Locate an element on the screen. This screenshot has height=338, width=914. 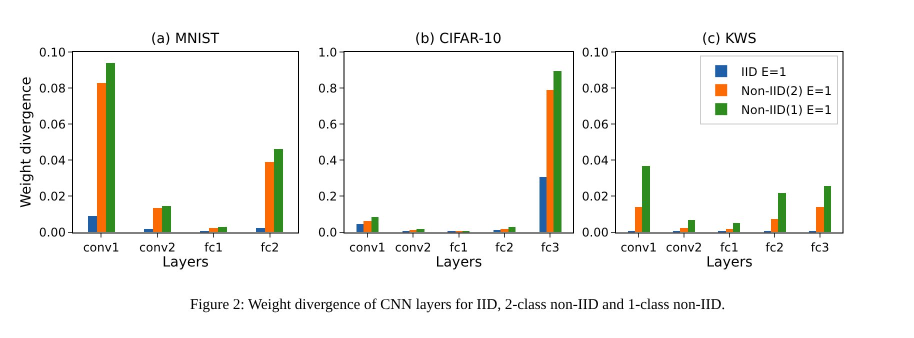
y-tick-label: 0.0 is located at coordinates (328, 232).